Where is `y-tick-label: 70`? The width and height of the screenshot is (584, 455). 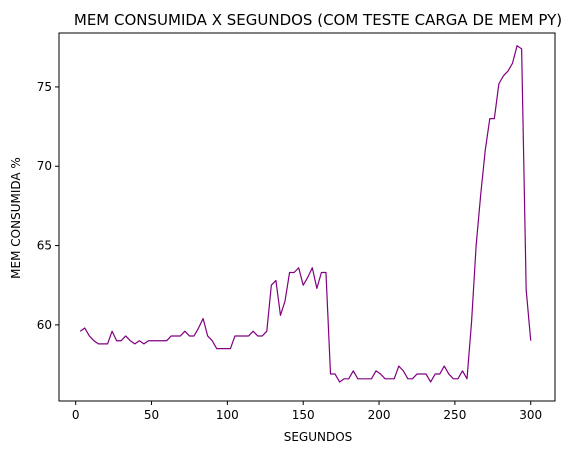
y-tick-label: 70 is located at coordinates (44, 166).